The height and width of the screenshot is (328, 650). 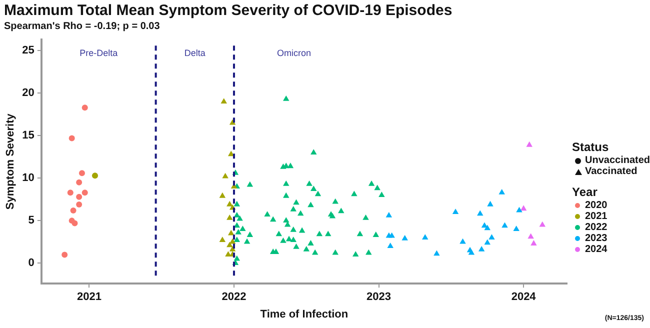 I want to click on annotation: Pre-Delta, so click(x=99, y=53).